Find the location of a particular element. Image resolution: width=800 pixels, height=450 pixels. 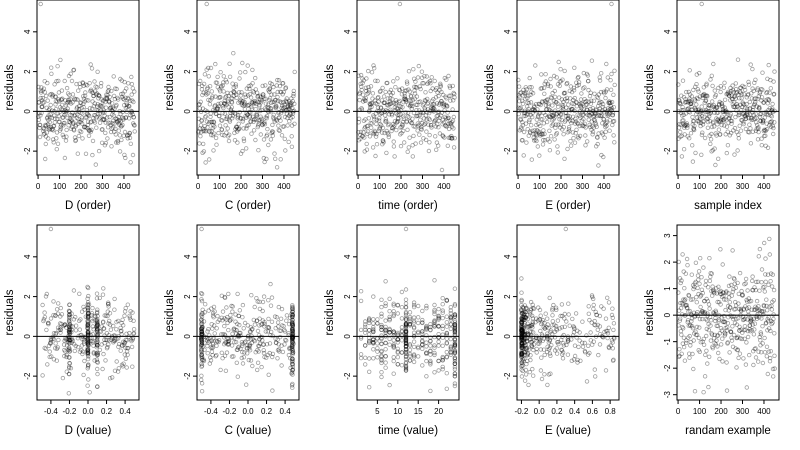

y-axis-label: residuals is located at coordinates (330, 312).